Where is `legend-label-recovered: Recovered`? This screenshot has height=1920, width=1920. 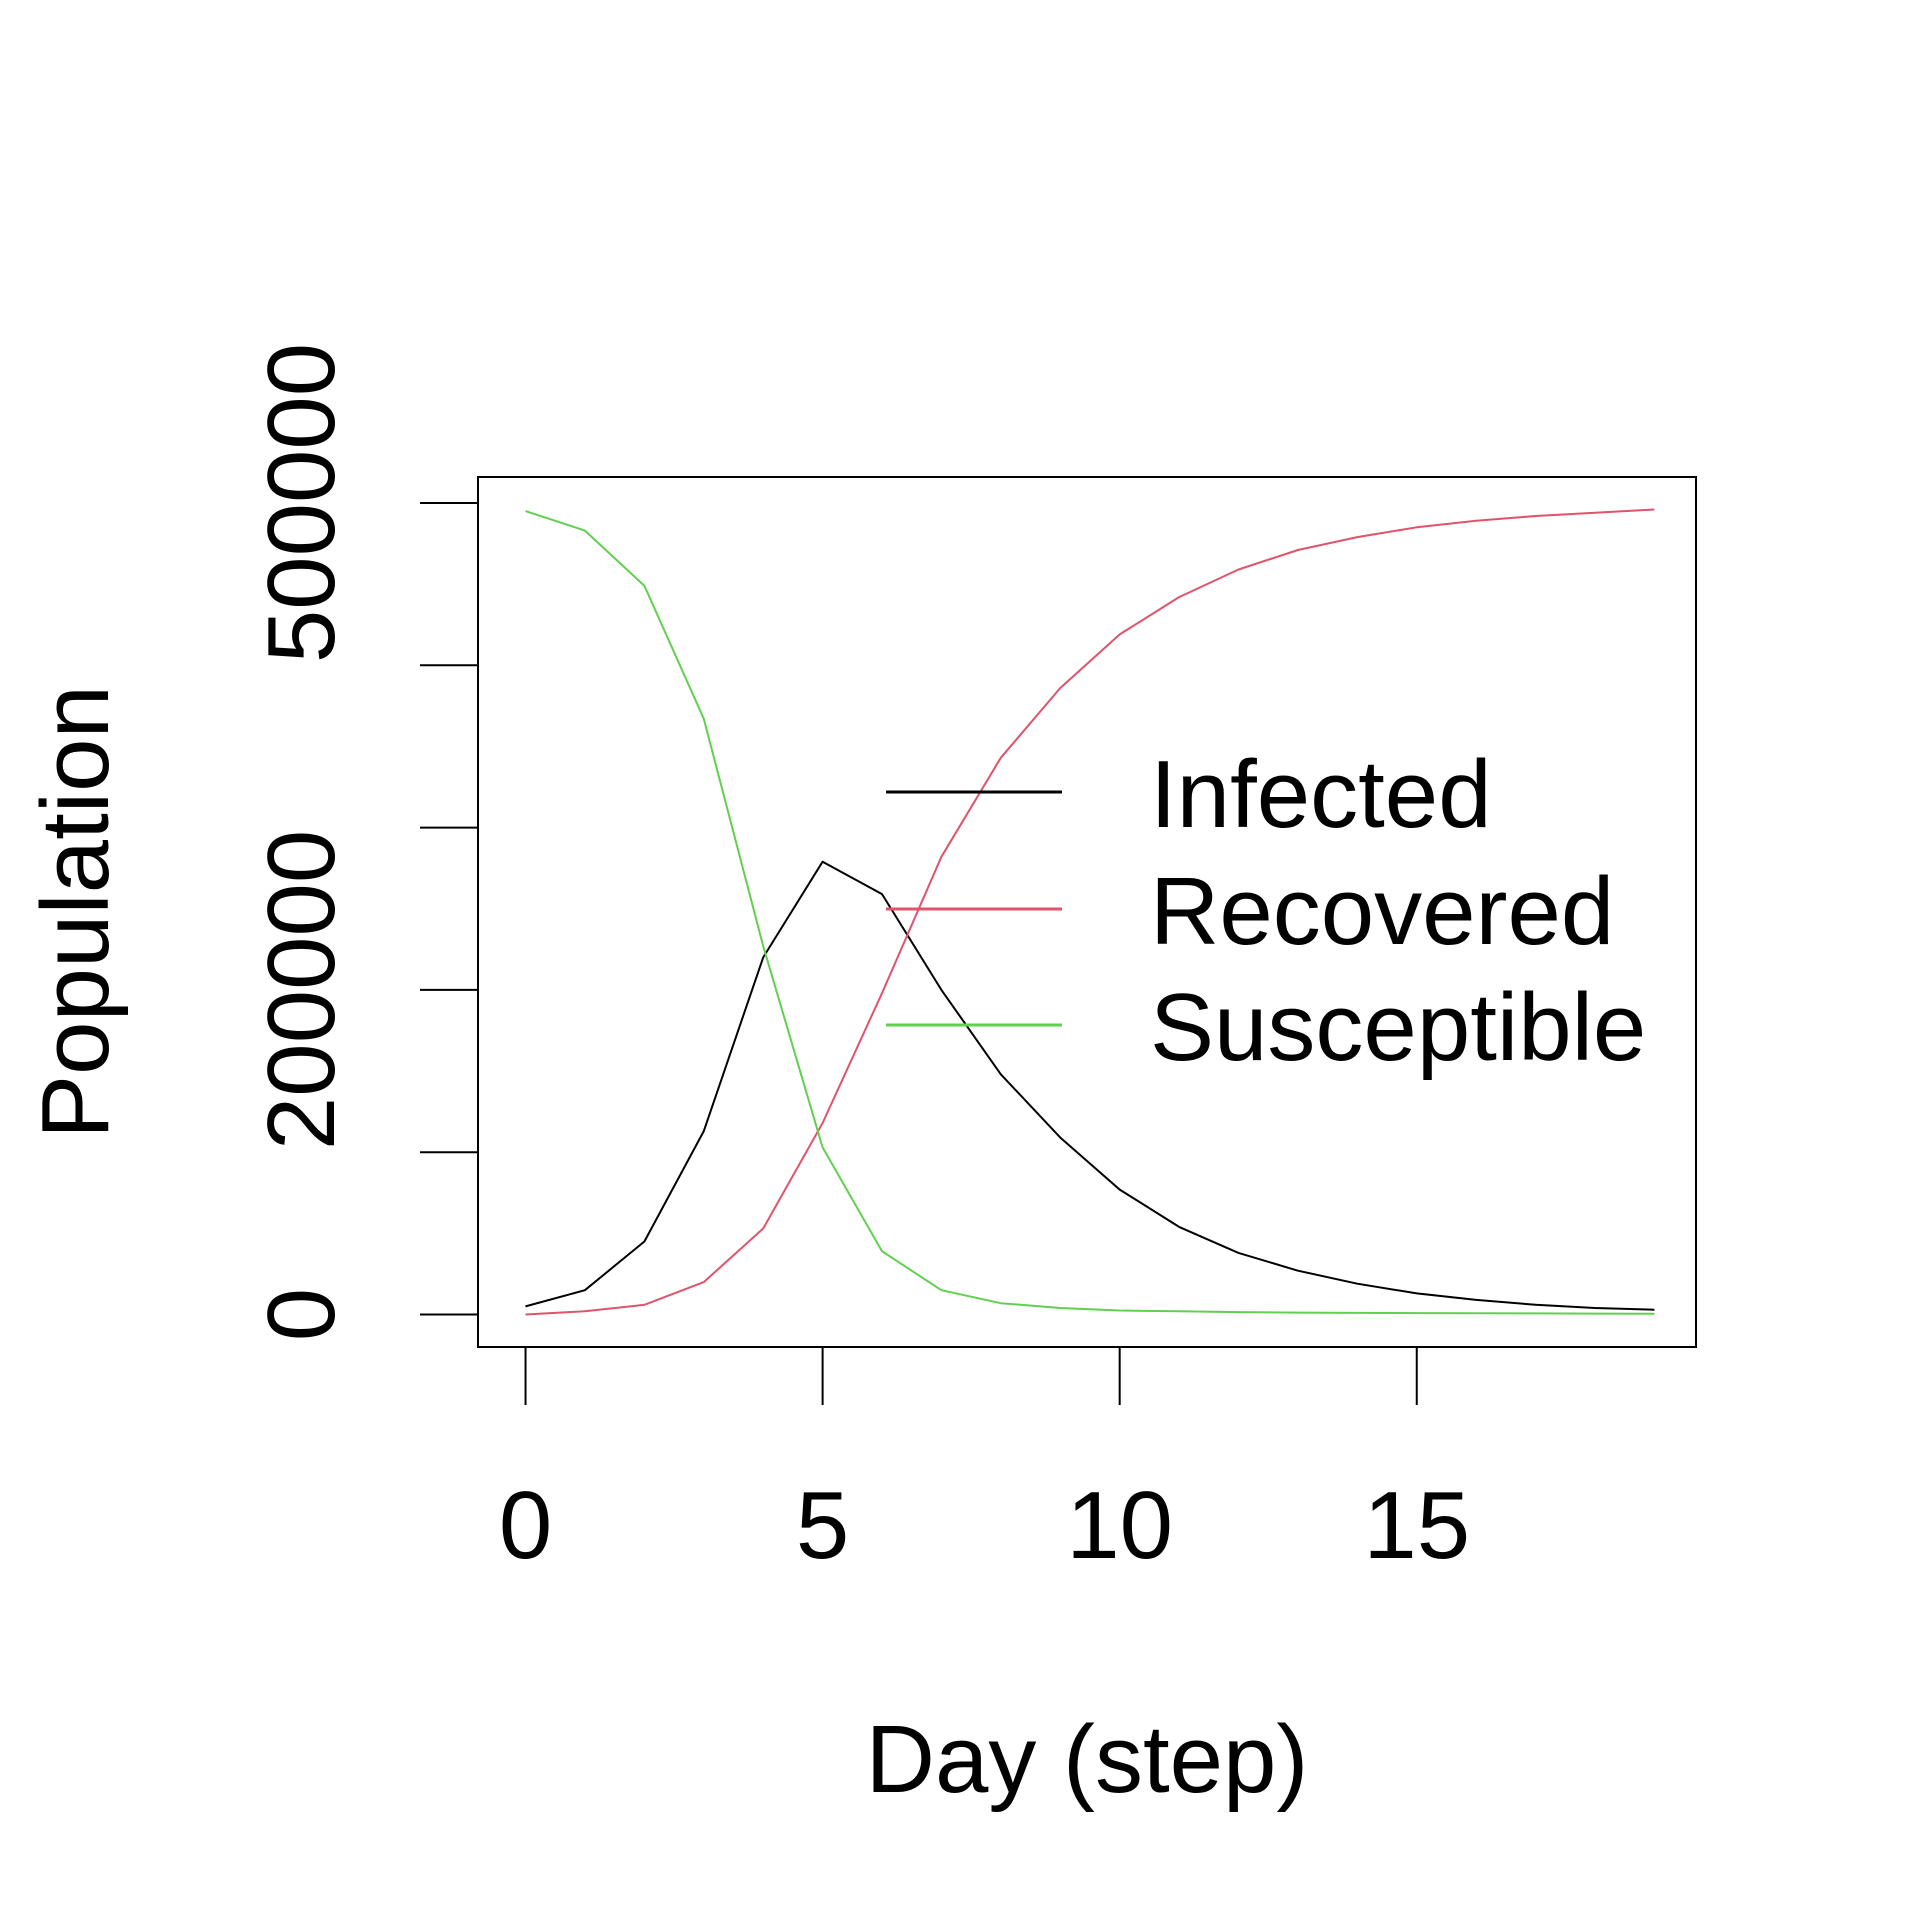 legend-label-recovered: Recovered is located at coordinates (1382, 911).